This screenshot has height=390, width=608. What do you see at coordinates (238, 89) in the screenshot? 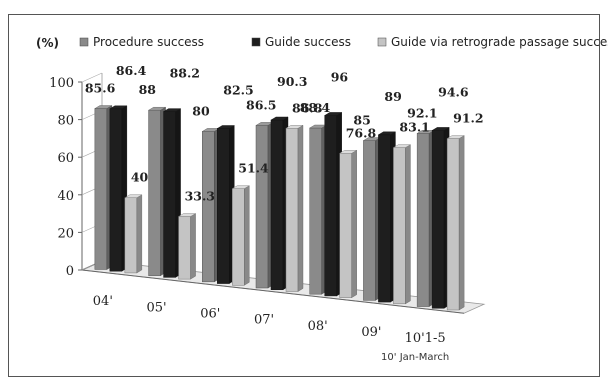
I see `value-label: 82.5` at bounding box center [238, 89].